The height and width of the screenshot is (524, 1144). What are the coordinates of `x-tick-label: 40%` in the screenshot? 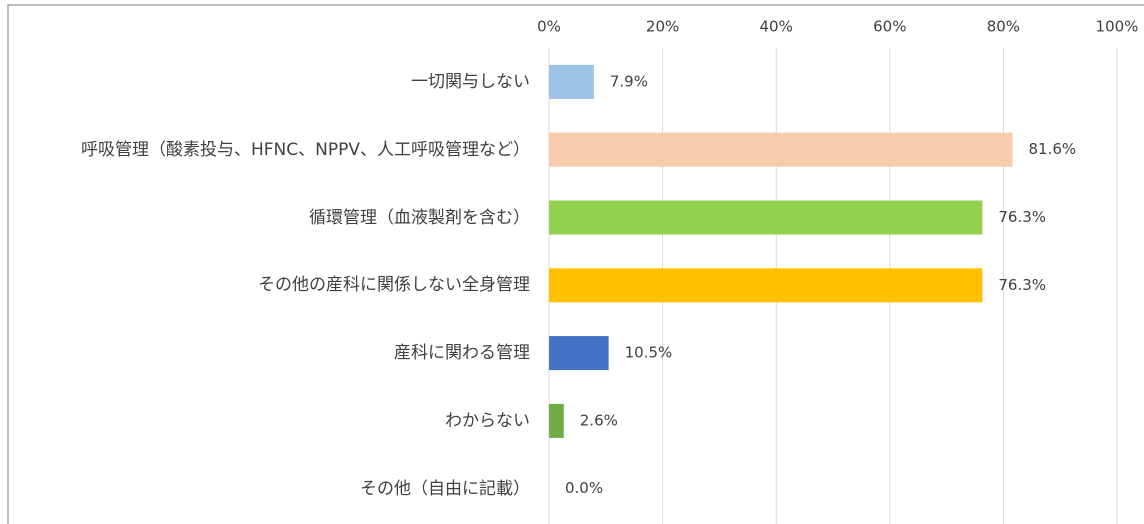 It's located at (776, 27).